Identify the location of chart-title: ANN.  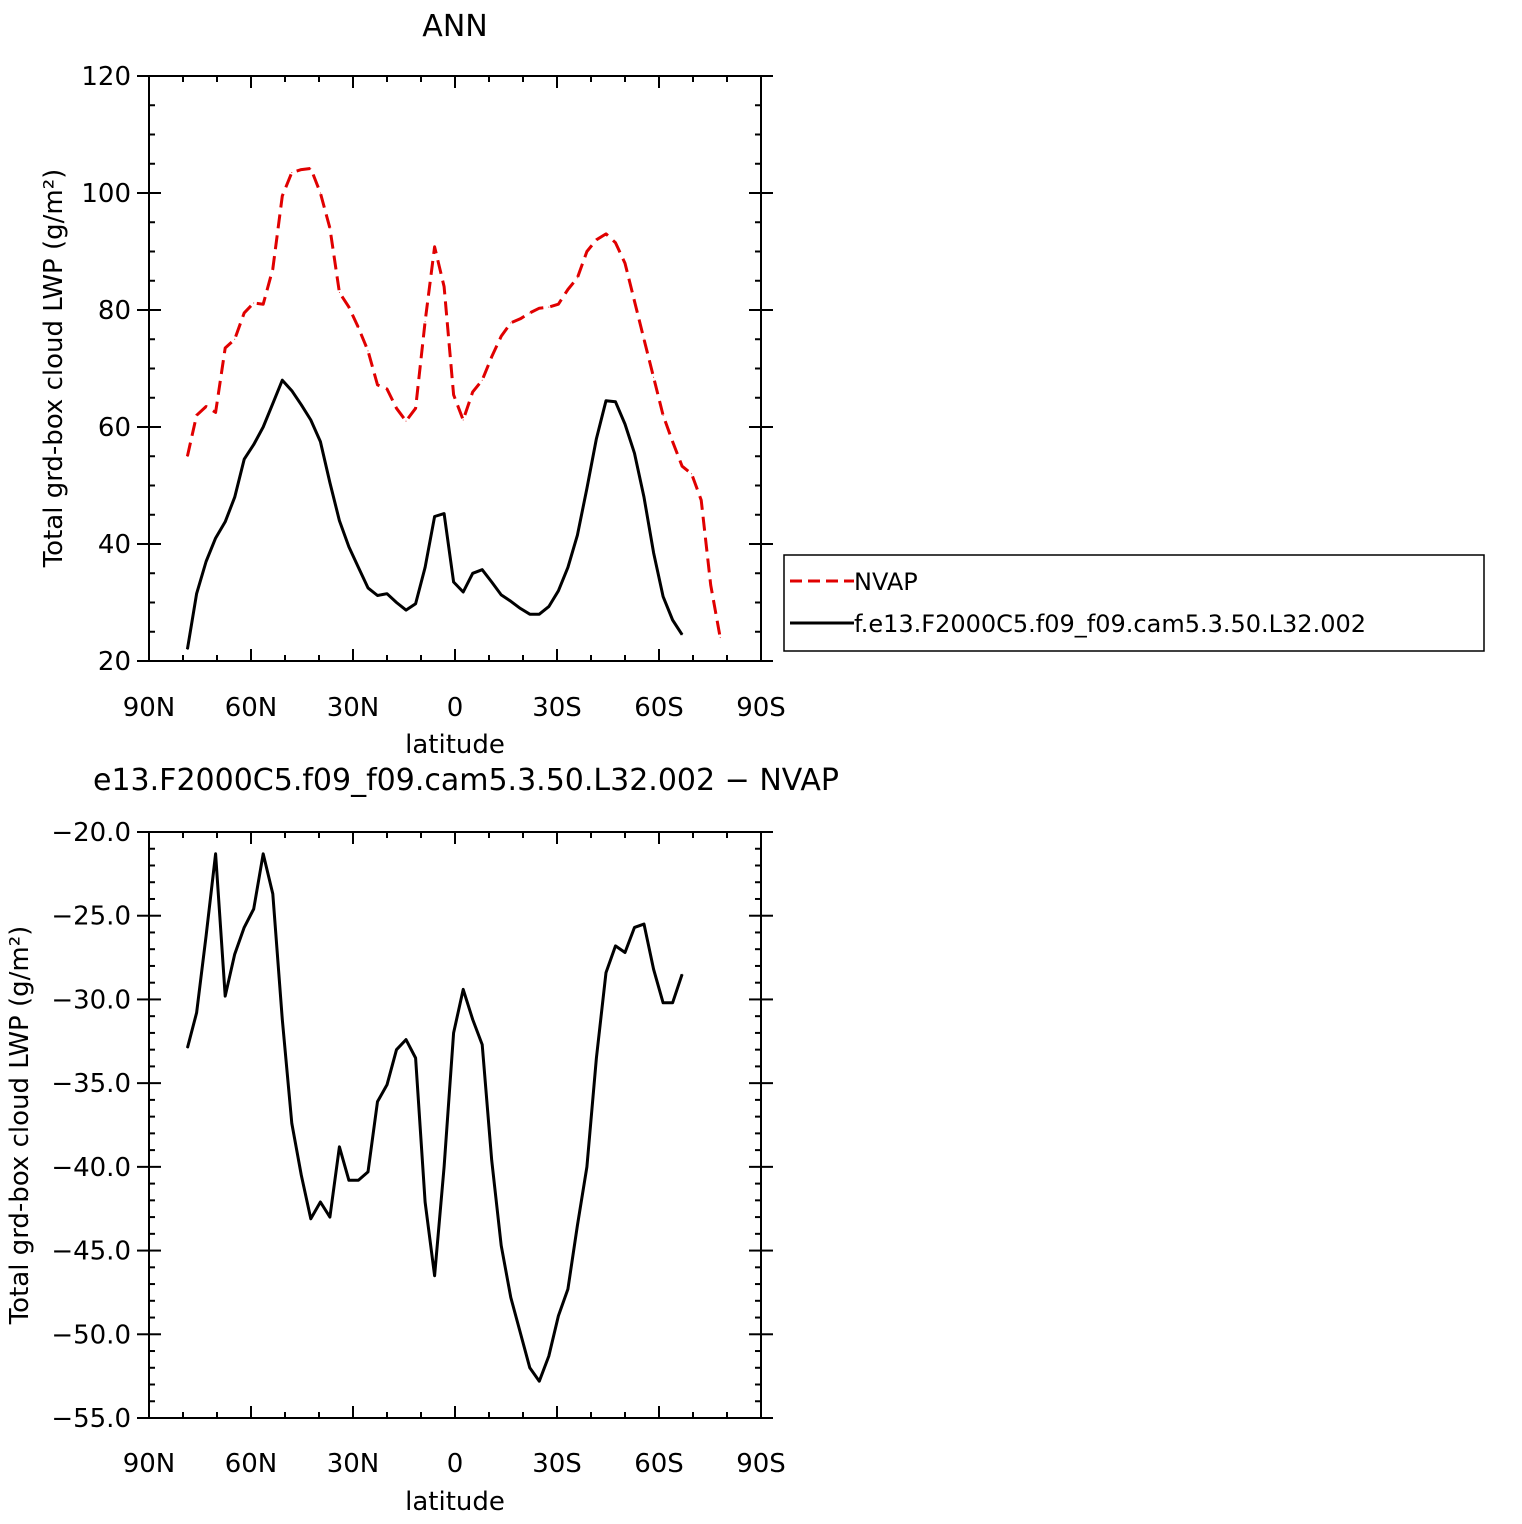
(454, 26).